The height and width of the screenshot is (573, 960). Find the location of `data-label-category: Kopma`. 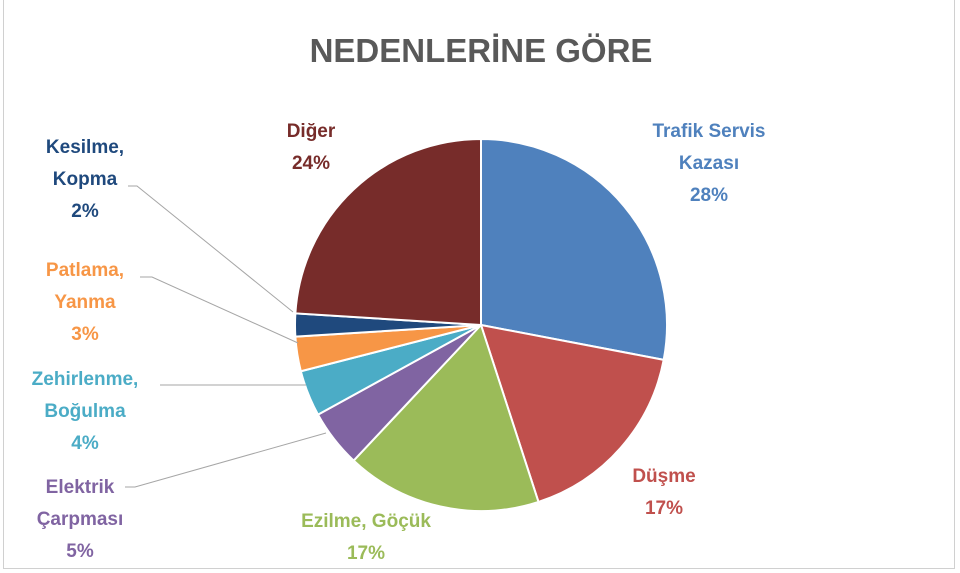

data-label-category: Kopma is located at coordinates (85, 179).